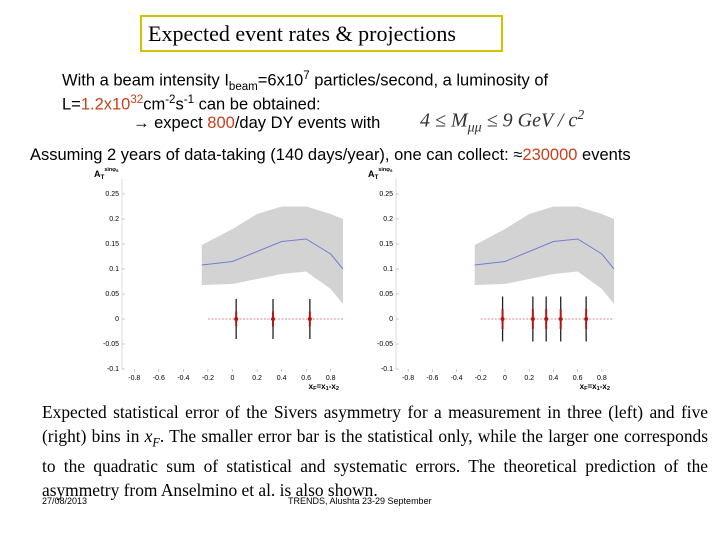 This screenshot has width=720, height=540. Describe the element at coordinates (307, 123) in the screenshot. I see `text-part: /day DY events with` at that location.